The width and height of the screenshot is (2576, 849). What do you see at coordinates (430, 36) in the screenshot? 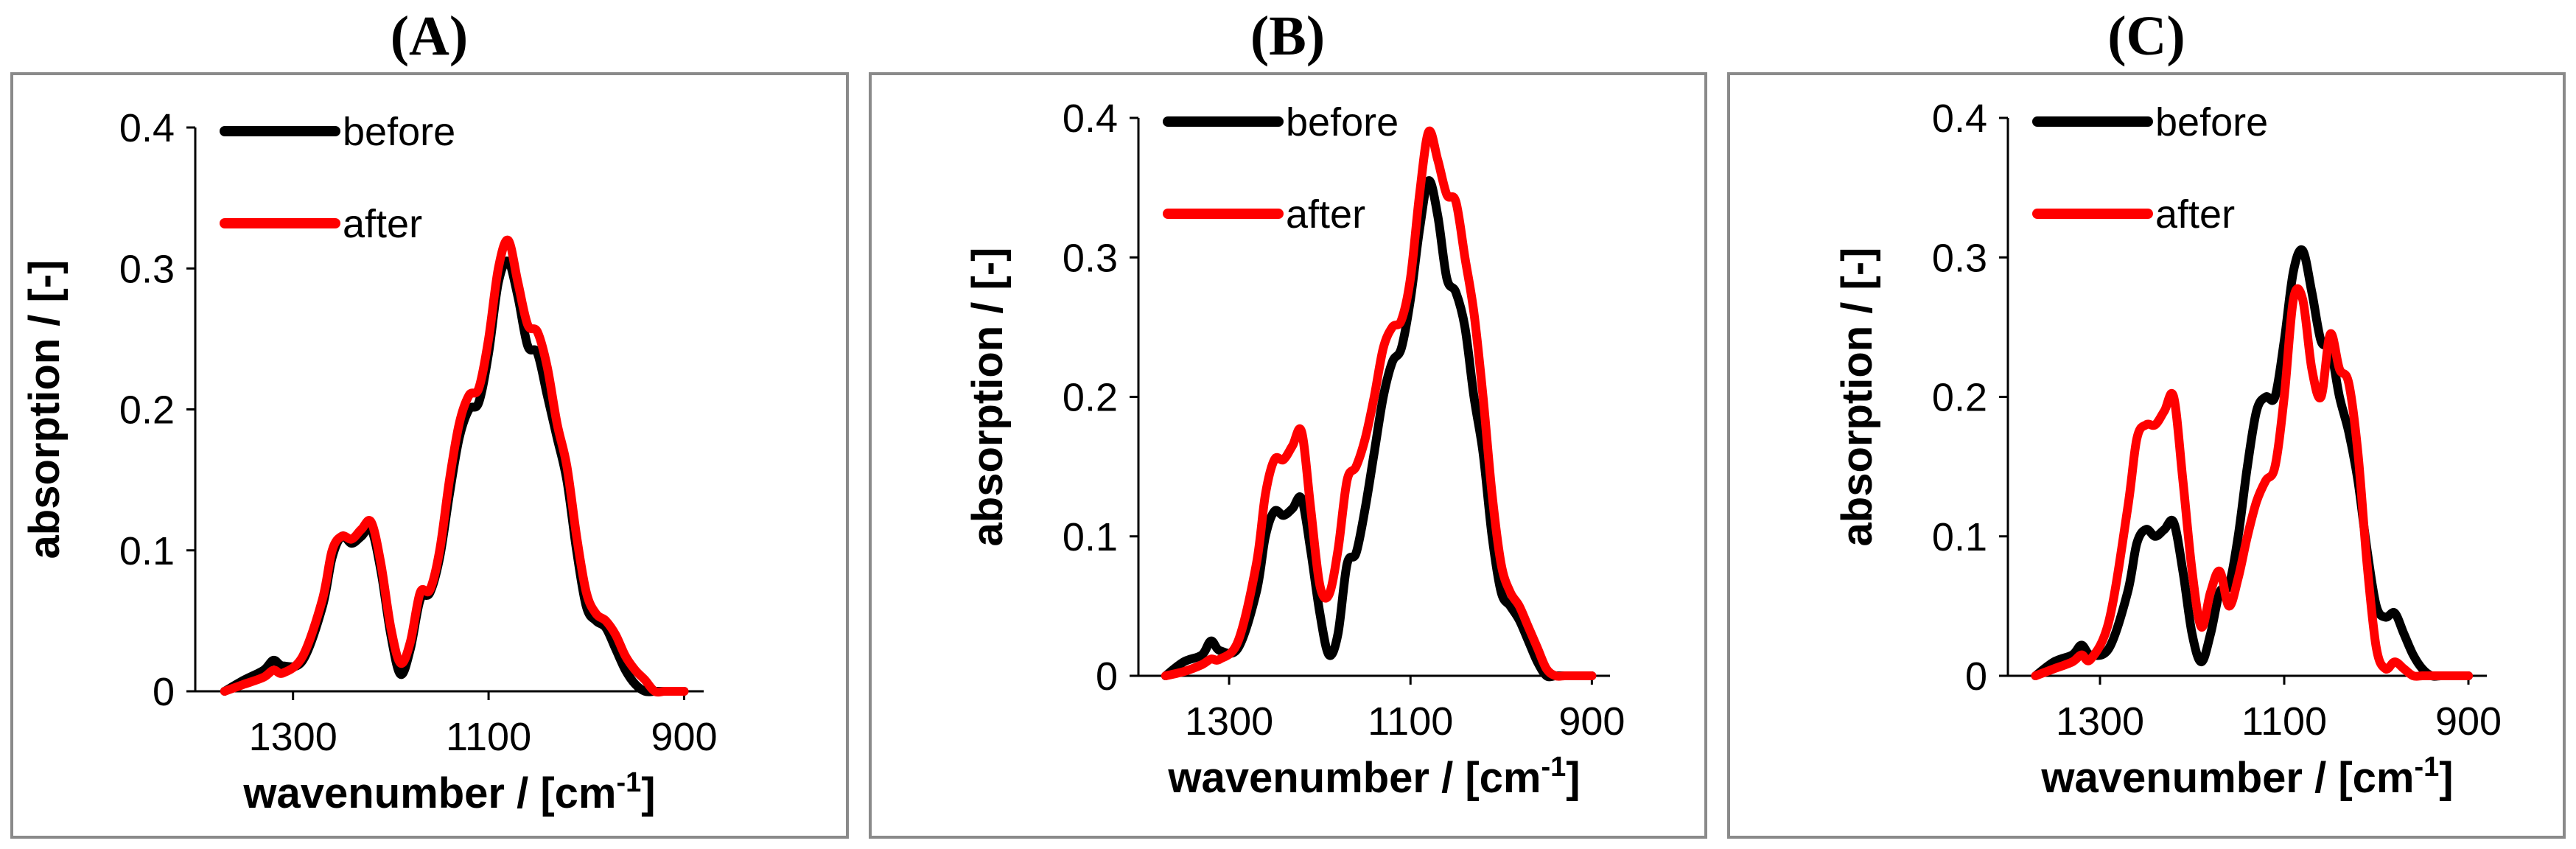
I see `panel-title: (A)` at bounding box center [430, 36].